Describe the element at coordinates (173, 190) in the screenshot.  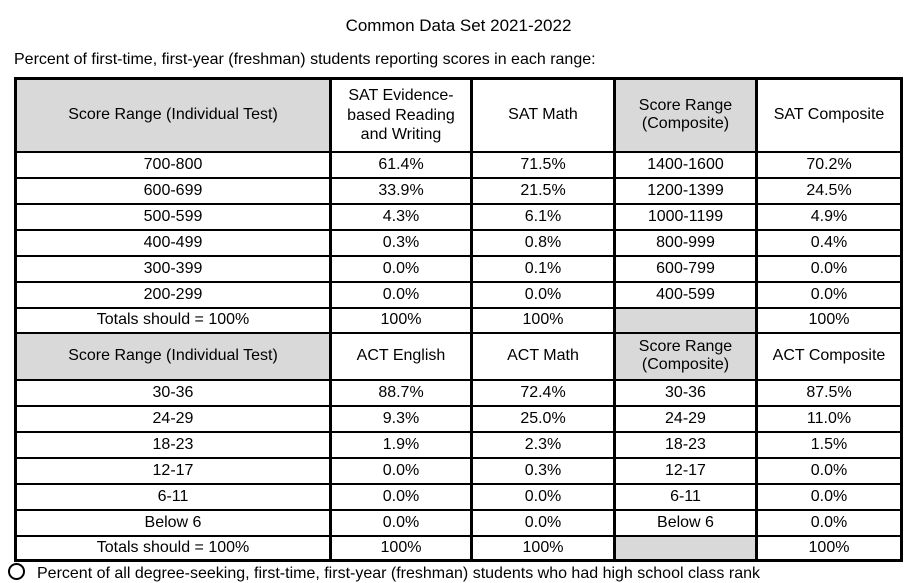
I see `sat-range-cell: 600-699` at that location.